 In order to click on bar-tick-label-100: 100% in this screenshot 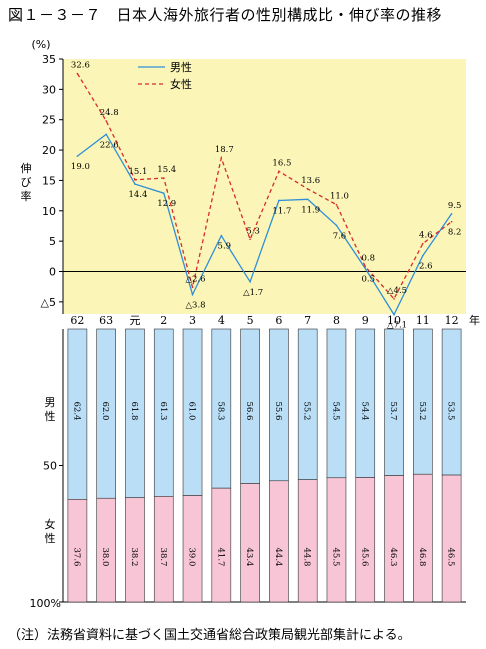, I will do `click(45, 603)`.